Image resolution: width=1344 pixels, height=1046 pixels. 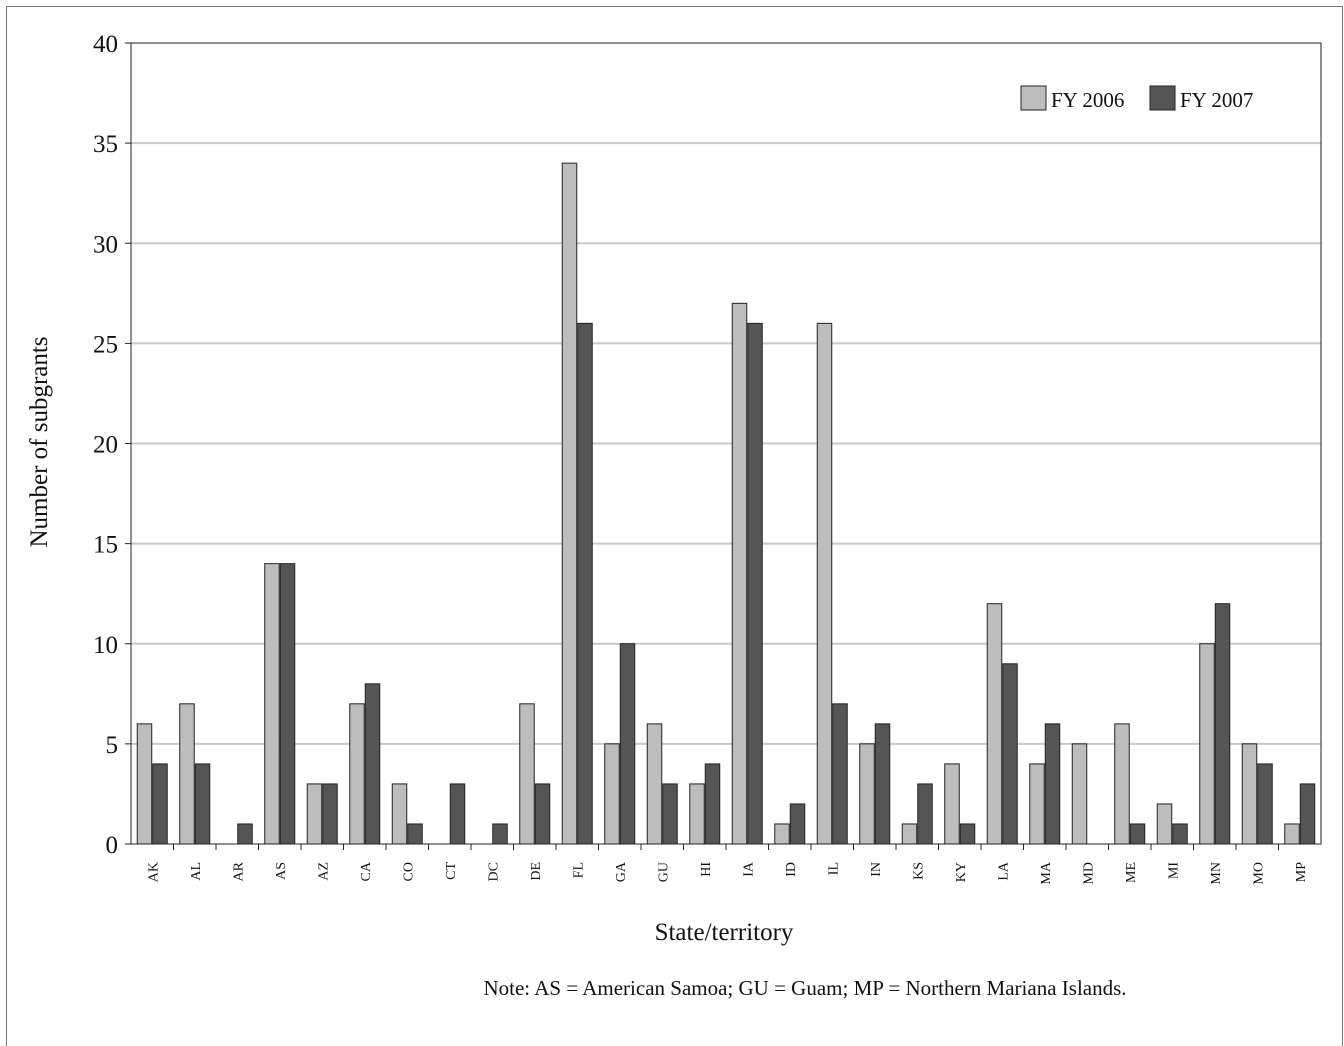 I want to click on bar-fy2007-as, so click(x=287, y=704).